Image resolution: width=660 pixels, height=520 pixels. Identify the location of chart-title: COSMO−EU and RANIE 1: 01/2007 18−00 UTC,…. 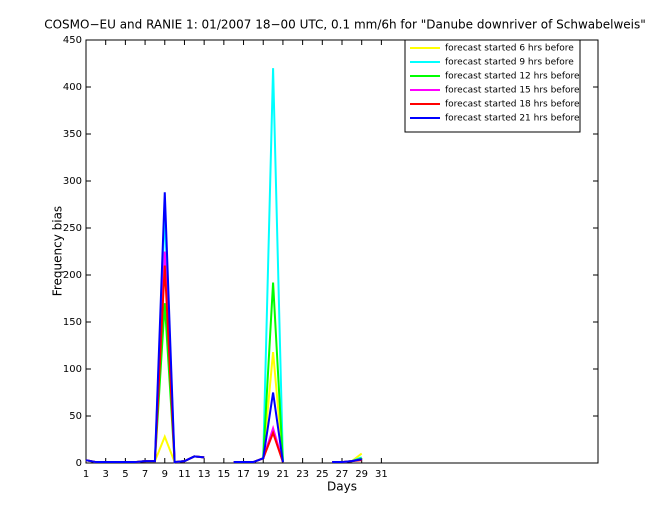
(345, 25).